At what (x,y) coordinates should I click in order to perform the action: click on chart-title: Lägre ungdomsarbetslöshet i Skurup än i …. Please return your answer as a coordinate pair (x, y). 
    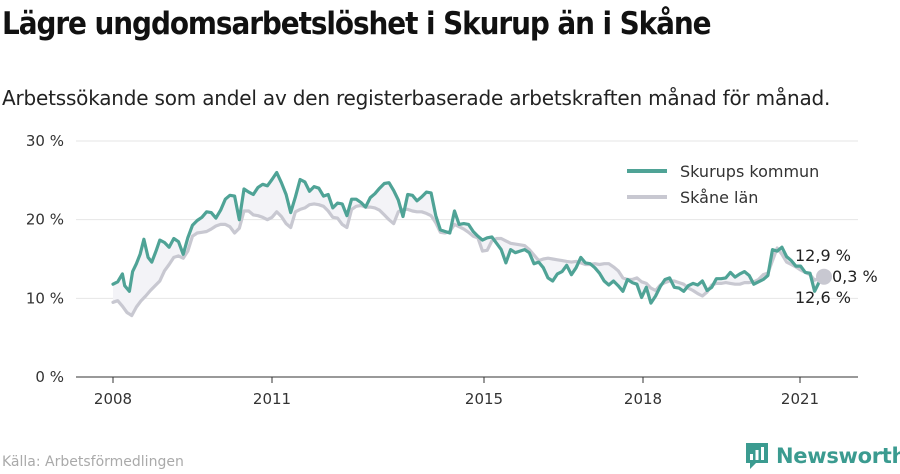
    Looking at the image, I should click on (357, 24).